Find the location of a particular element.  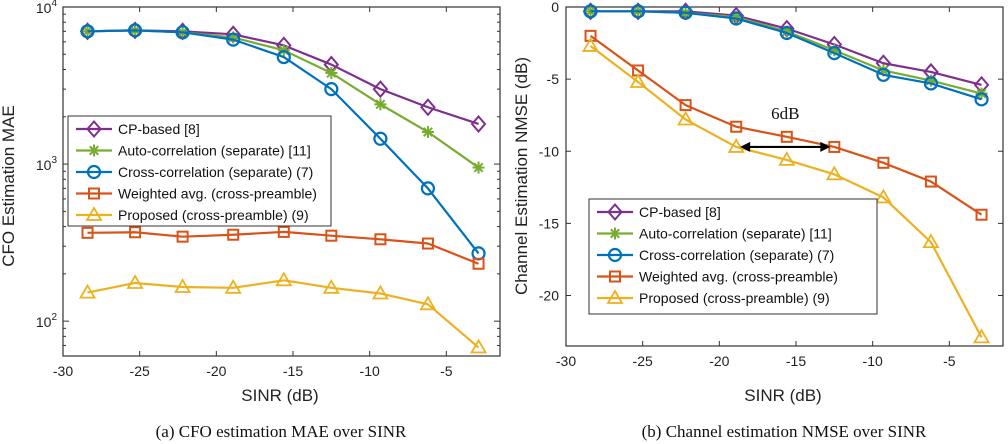

series-triangle is located at coordinates (283, 312).